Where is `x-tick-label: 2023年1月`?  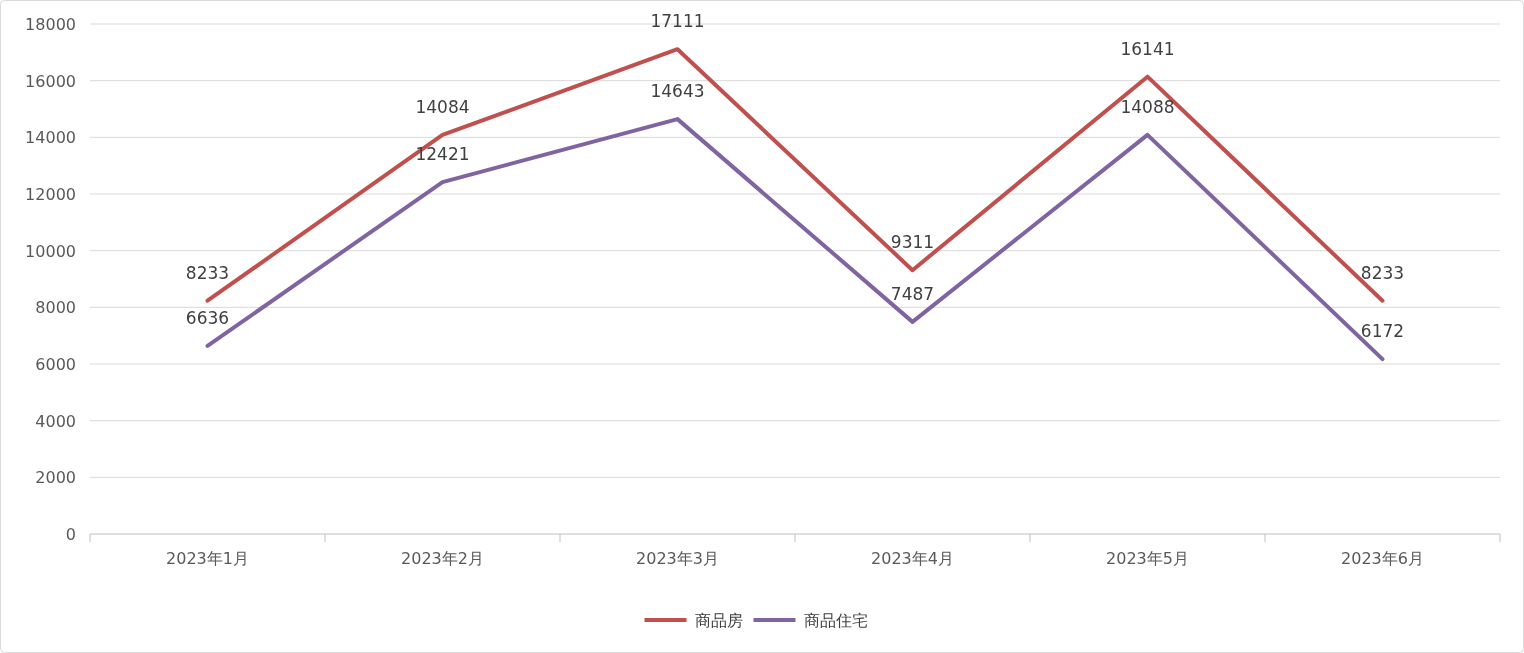 x-tick-label: 2023年1月 is located at coordinates (207, 558).